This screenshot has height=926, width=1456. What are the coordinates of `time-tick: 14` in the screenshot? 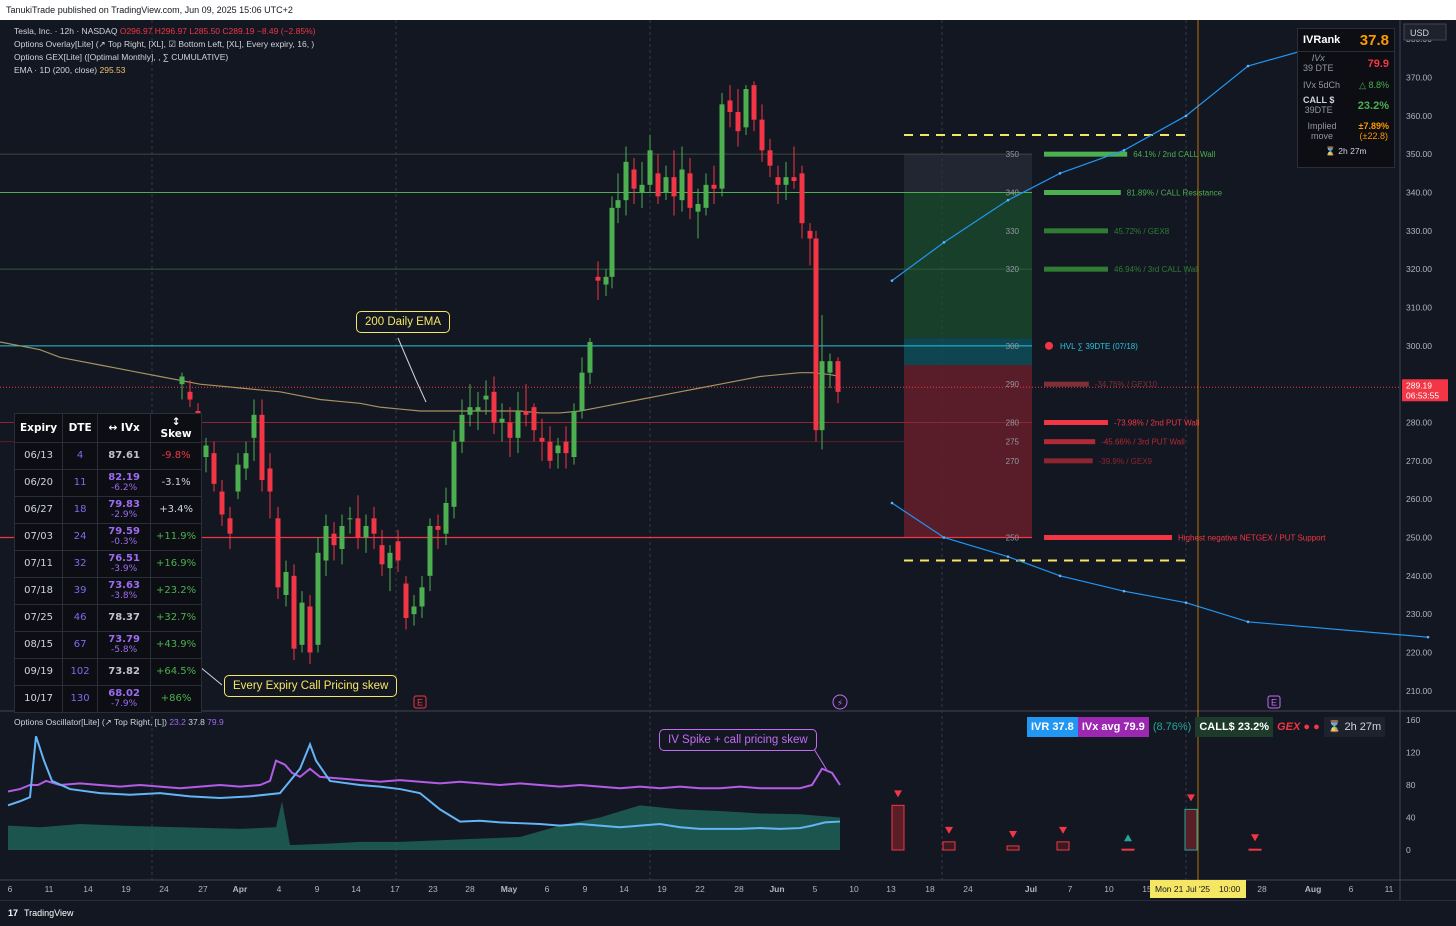 It's located at (88, 889).